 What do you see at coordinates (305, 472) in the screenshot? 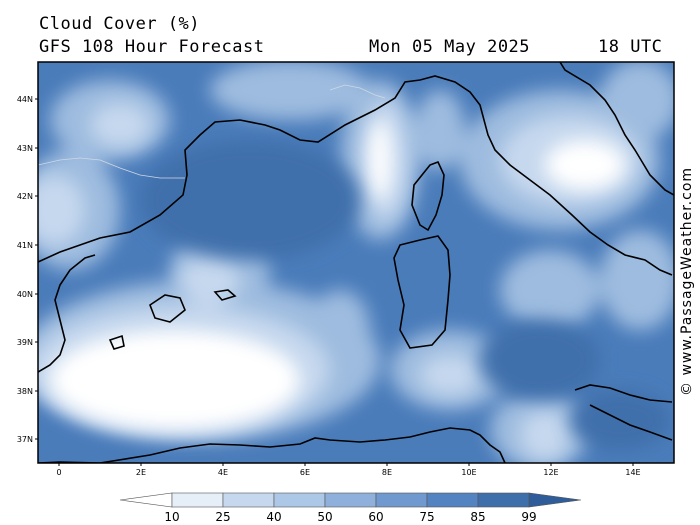
I see `longitude-label: 6E` at bounding box center [305, 472].